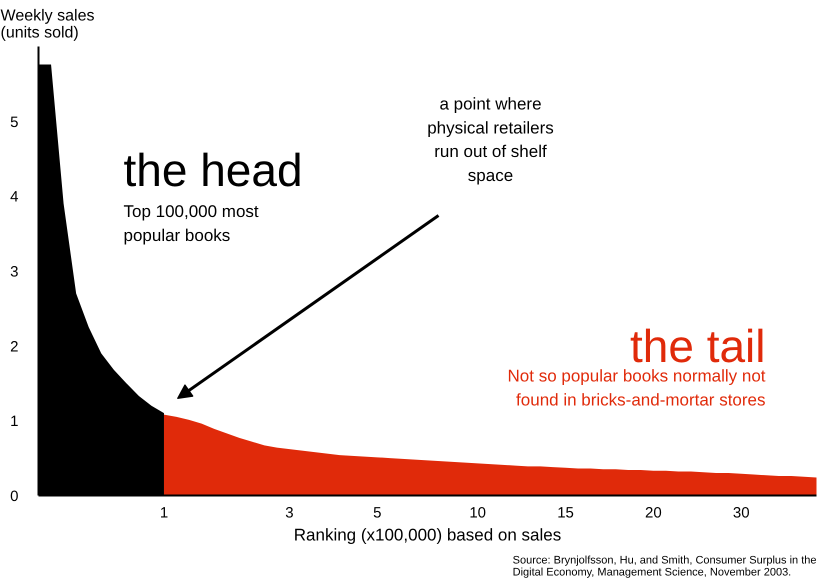 The width and height of the screenshot is (818, 583). I want to click on y-tick-label: 1, so click(14, 421).